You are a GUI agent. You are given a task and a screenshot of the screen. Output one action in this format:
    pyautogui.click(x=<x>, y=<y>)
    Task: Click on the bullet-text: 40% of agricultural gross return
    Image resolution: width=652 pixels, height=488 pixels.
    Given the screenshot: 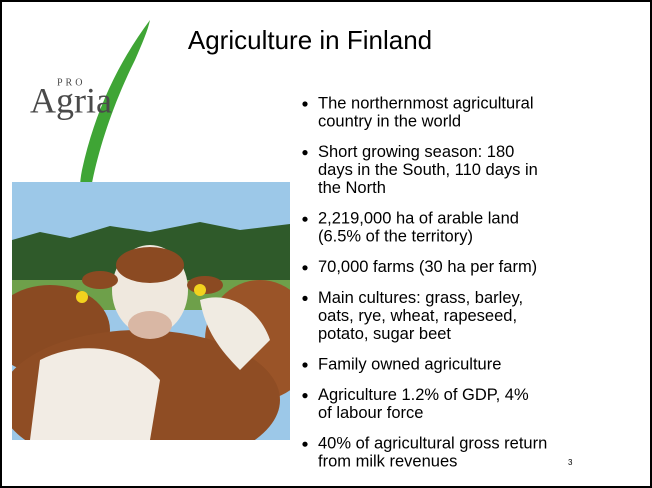 What is the action you would take?
    pyautogui.click(x=432, y=444)
    